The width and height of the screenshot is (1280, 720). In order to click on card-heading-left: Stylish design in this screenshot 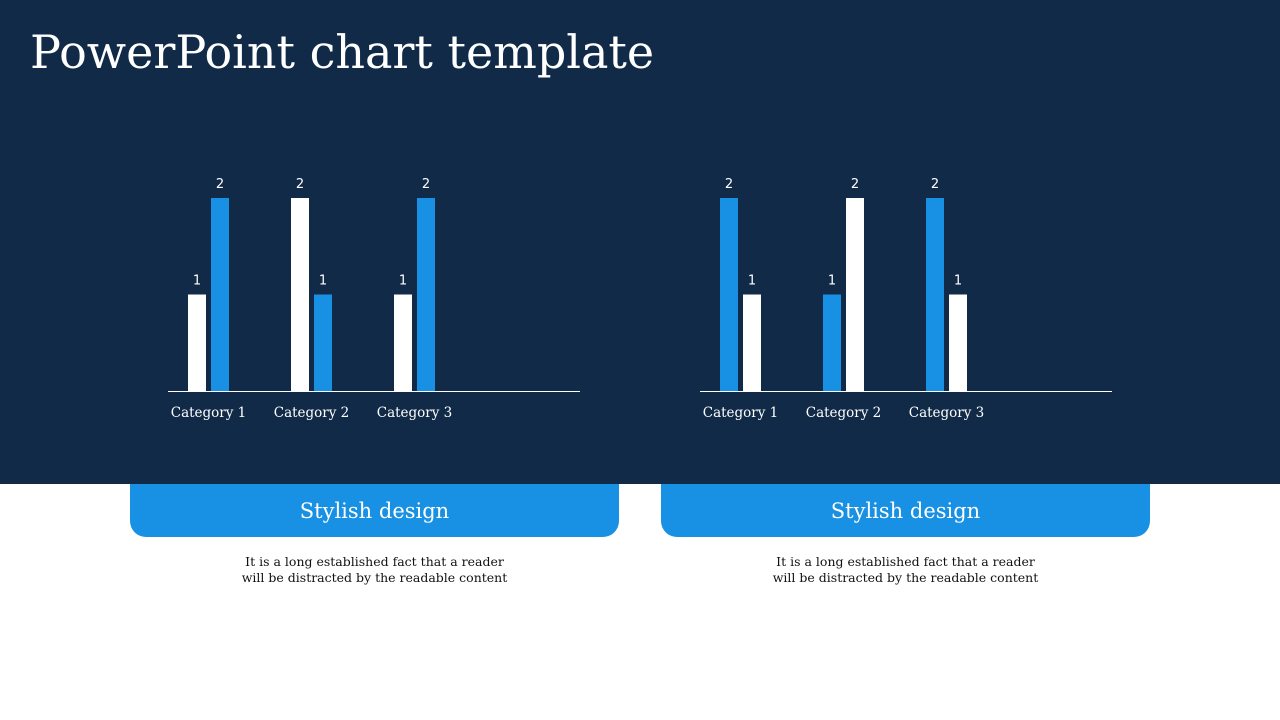, I will do `click(374, 510)`.